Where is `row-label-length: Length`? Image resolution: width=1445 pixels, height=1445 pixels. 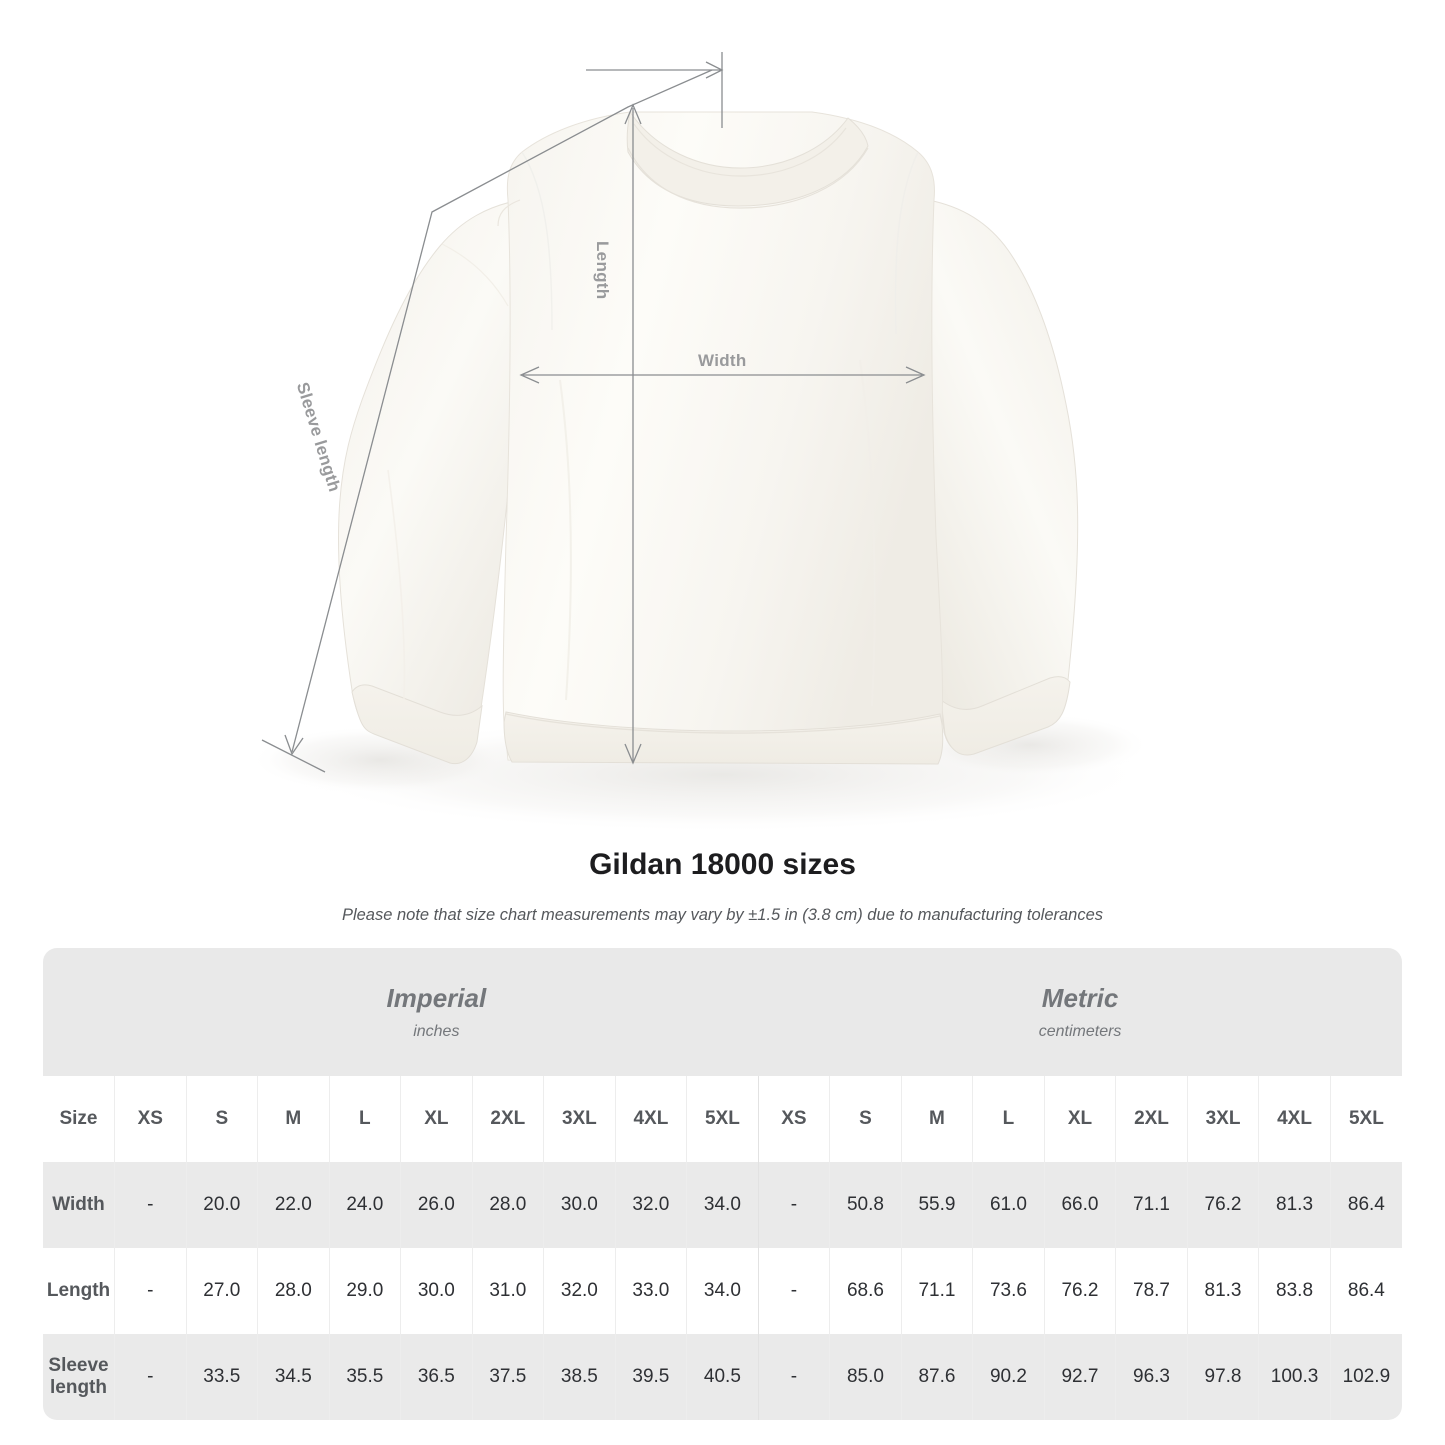
row-label-length: Length is located at coordinates (79, 1291).